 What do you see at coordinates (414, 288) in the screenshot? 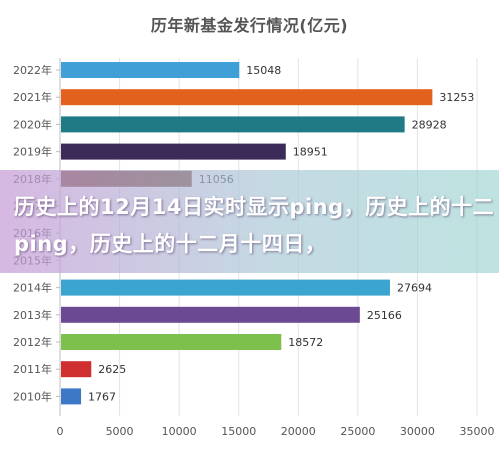
I see `data-label: 27694` at bounding box center [414, 288].